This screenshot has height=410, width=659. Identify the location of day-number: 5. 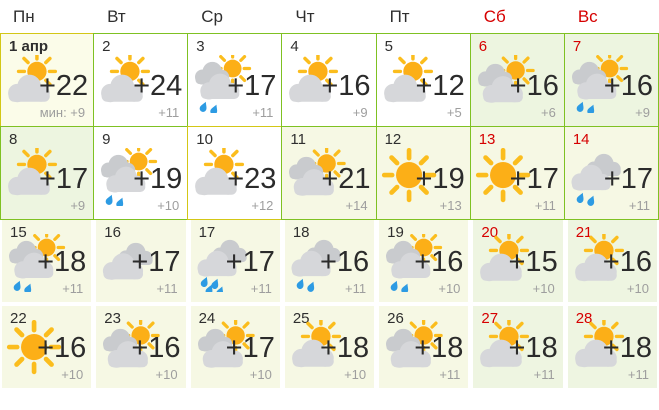
(388, 46).